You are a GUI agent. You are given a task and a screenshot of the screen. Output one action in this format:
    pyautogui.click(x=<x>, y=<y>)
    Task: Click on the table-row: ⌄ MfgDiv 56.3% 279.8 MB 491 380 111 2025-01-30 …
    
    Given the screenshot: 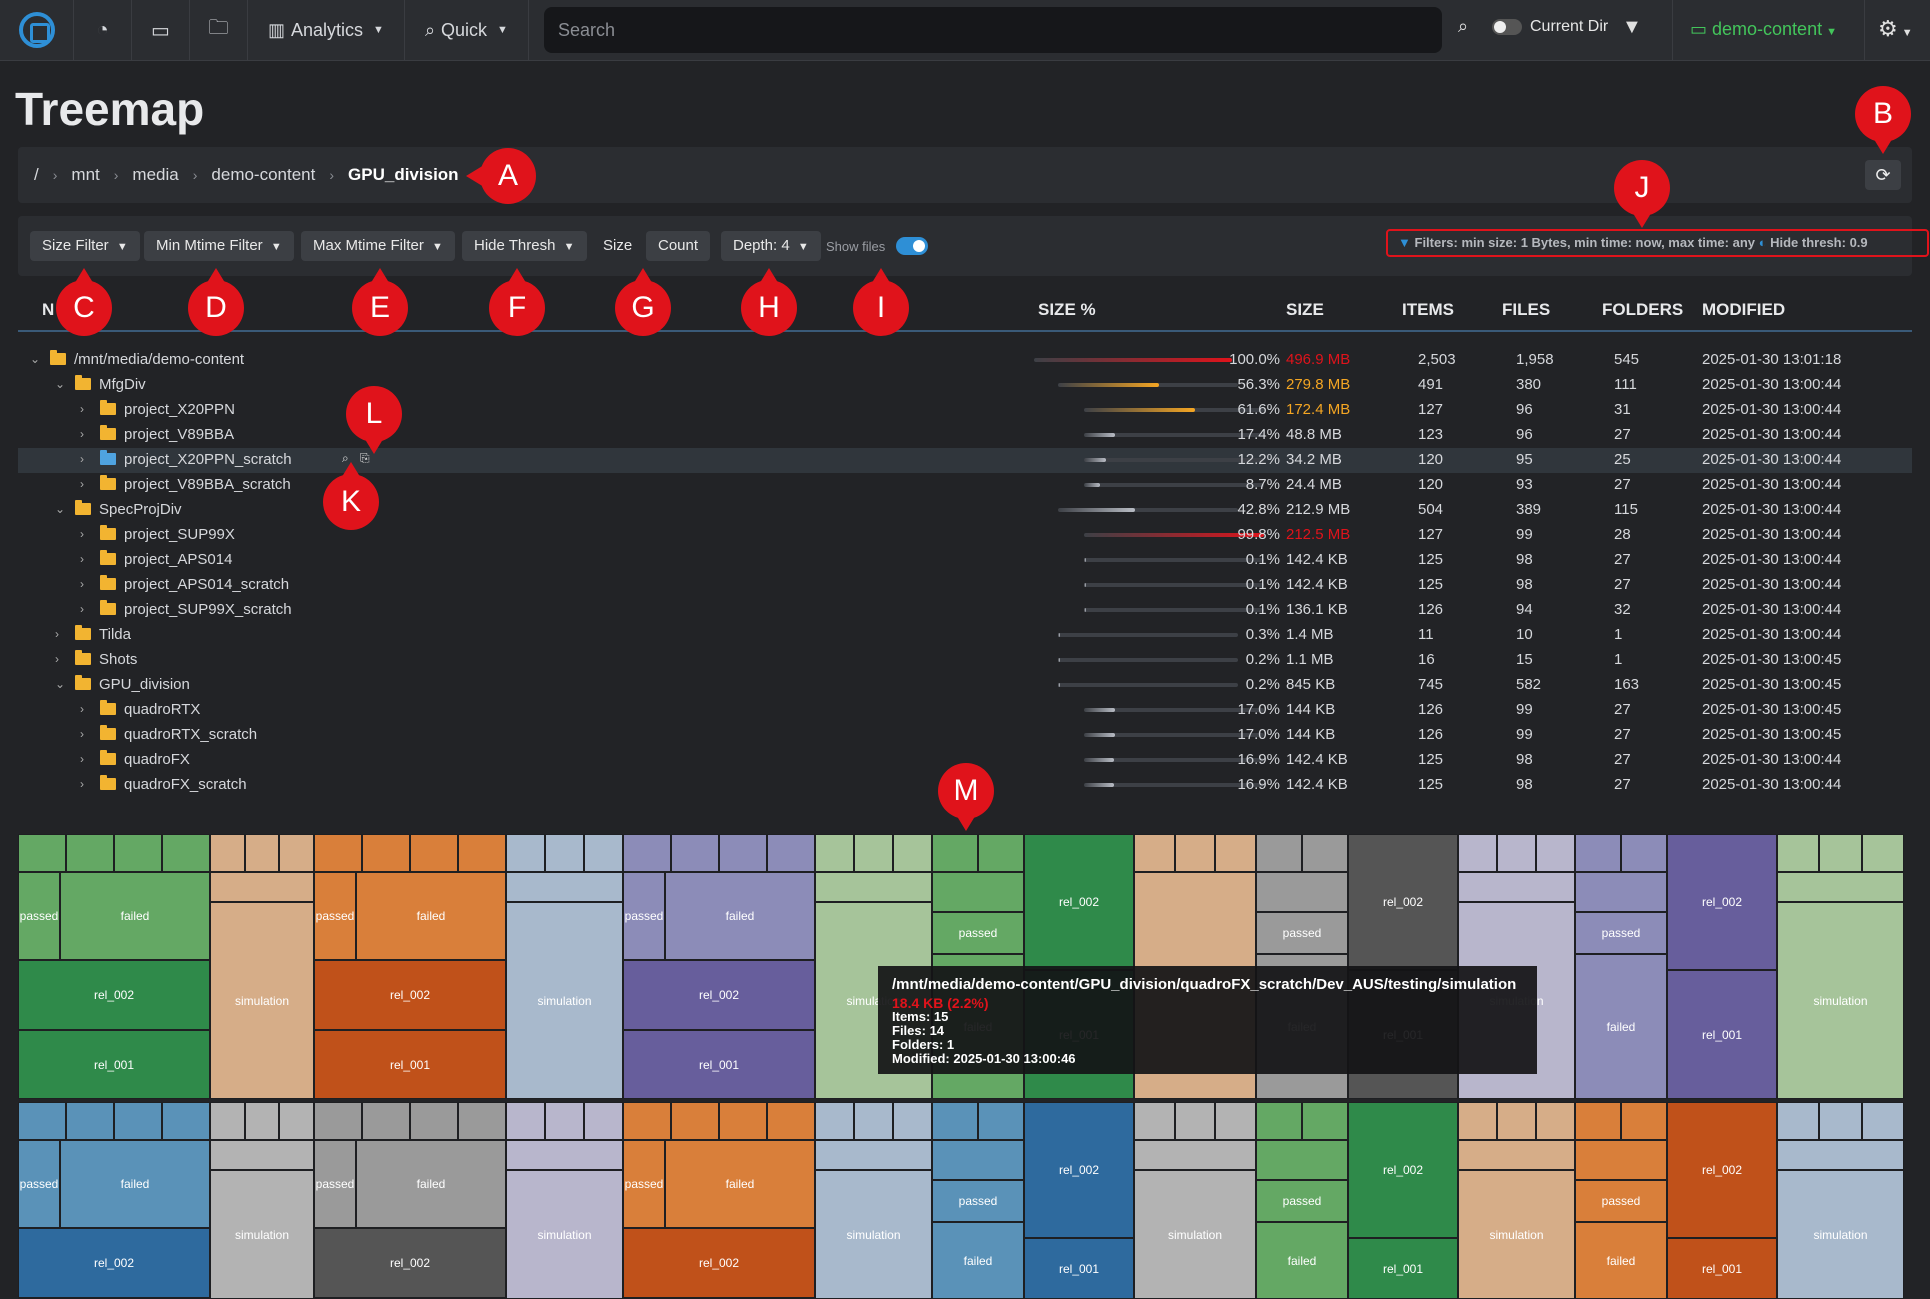 What is the action you would take?
    pyautogui.click(x=965, y=385)
    